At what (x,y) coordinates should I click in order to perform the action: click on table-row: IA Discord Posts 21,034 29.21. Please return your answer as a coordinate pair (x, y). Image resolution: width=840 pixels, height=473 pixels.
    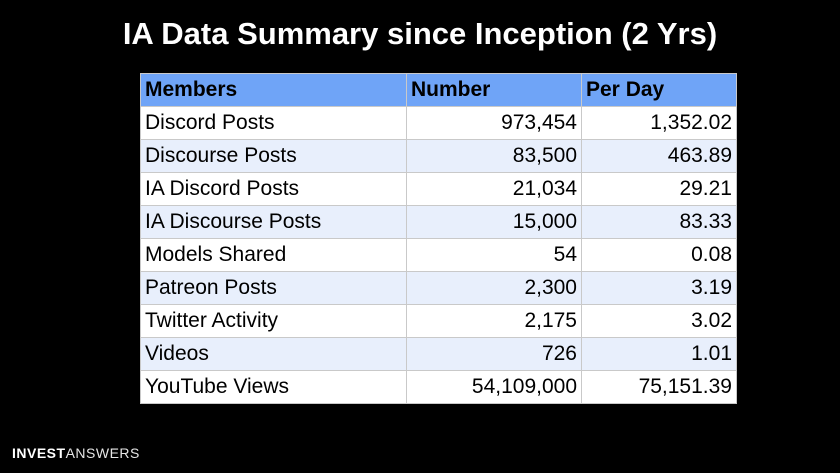
    Looking at the image, I should click on (438, 189).